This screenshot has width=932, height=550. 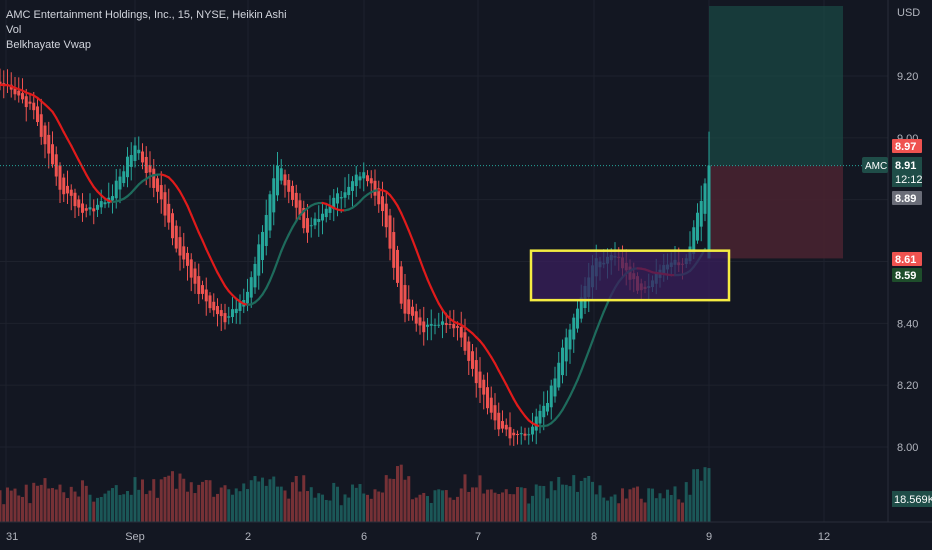 What do you see at coordinates (466, 536) in the screenshot?
I see `time-axis` at bounding box center [466, 536].